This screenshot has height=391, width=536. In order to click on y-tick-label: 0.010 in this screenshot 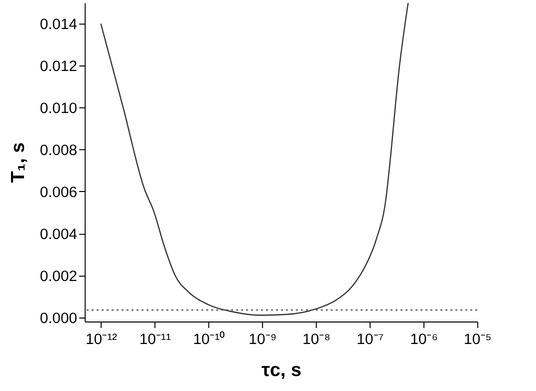, I will do `click(59, 109)`.